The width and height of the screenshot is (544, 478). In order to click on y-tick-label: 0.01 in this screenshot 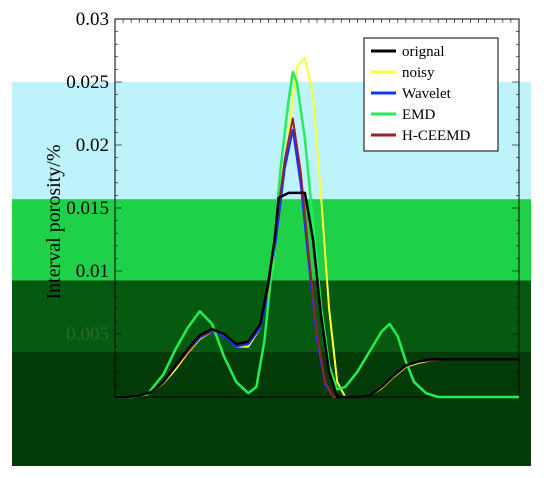, I will do `click(92, 271)`.